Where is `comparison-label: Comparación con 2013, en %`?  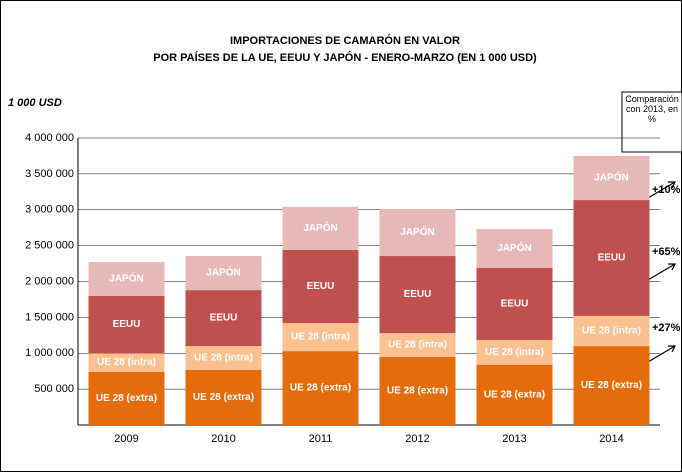
comparison-label: Comparación con 2013, en % is located at coordinates (652, 109).